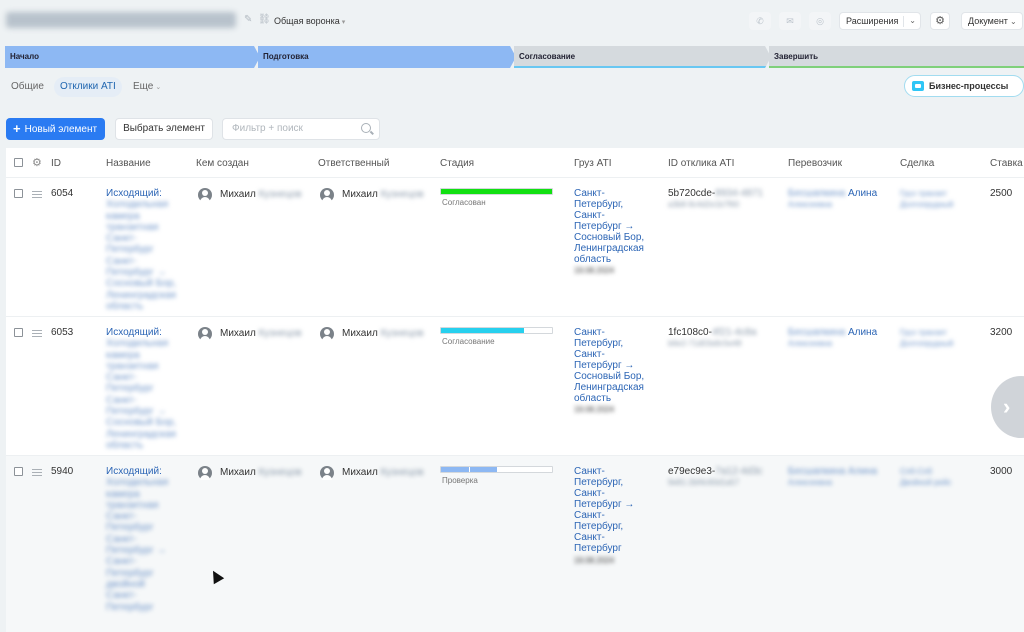 The image size is (1024, 632). Describe the element at coordinates (18, 162) in the screenshot. I see `select-all-checkbox` at that location.